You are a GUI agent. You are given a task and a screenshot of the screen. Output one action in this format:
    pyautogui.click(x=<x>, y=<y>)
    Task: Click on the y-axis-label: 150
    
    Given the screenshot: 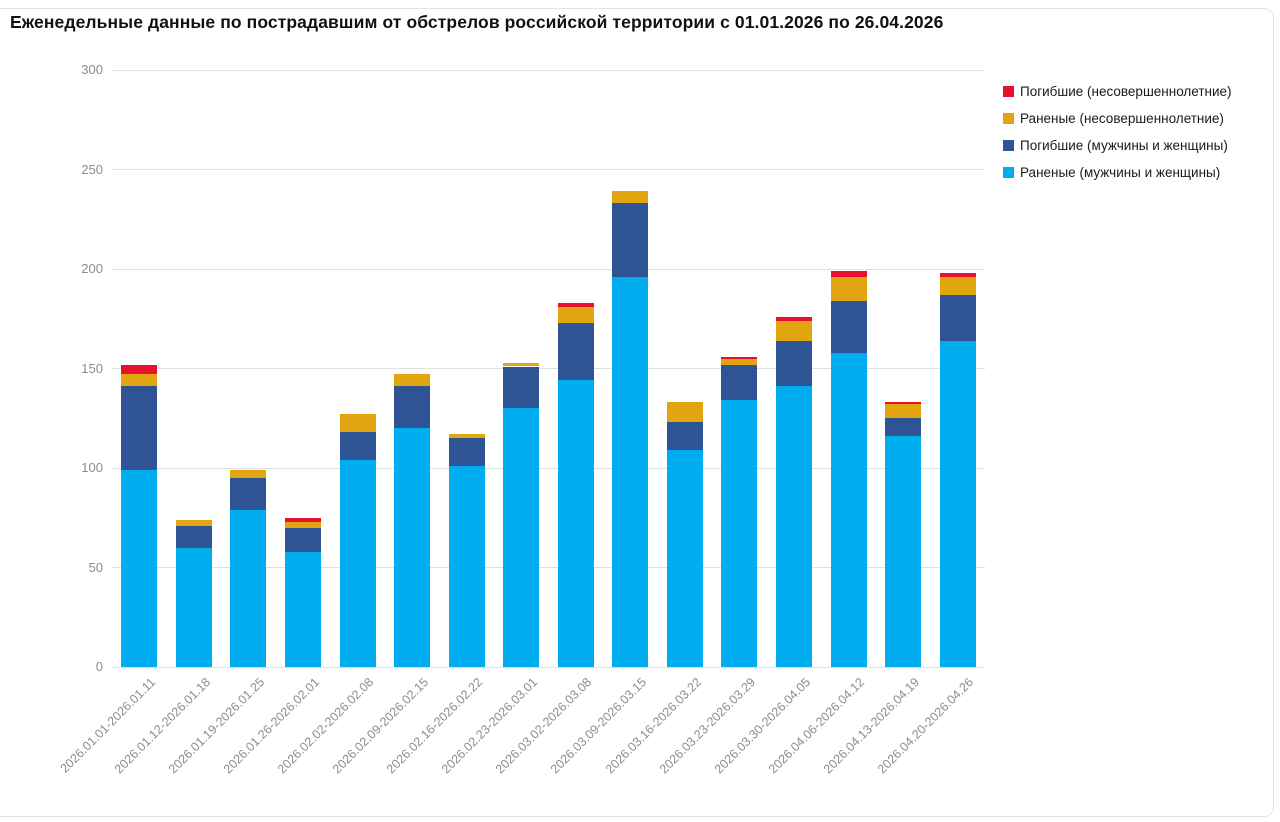 What is the action you would take?
    pyautogui.click(x=92, y=368)
    